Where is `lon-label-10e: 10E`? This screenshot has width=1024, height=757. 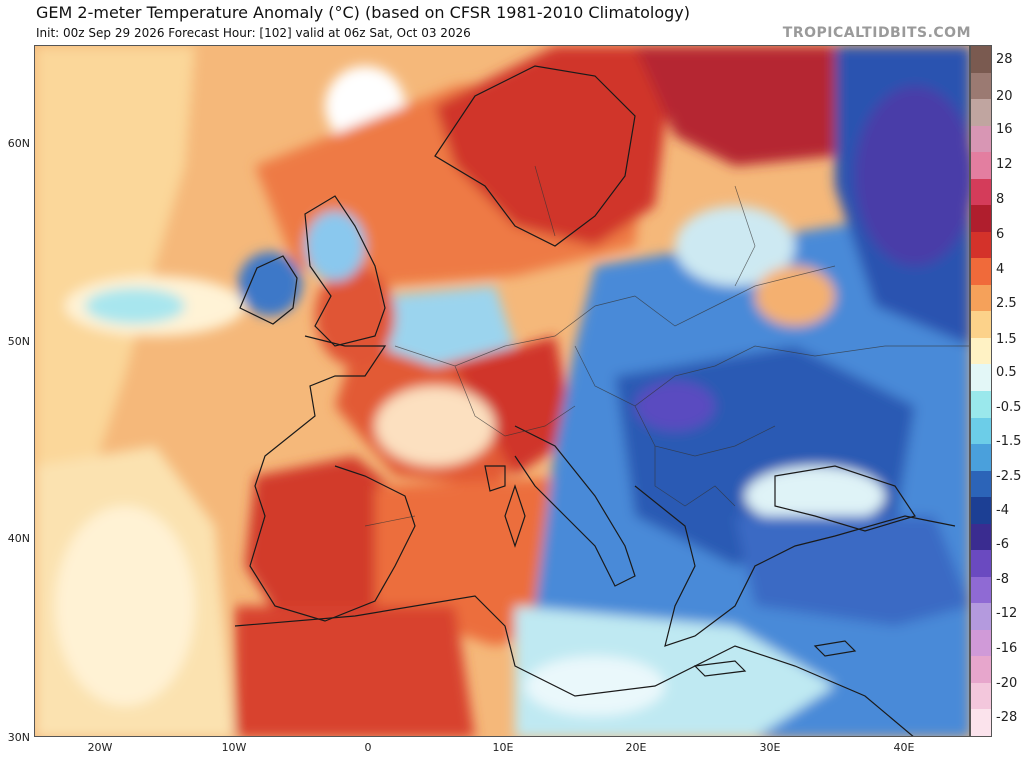
lon-label-10e: 10E is located at coordinates (503, 747).